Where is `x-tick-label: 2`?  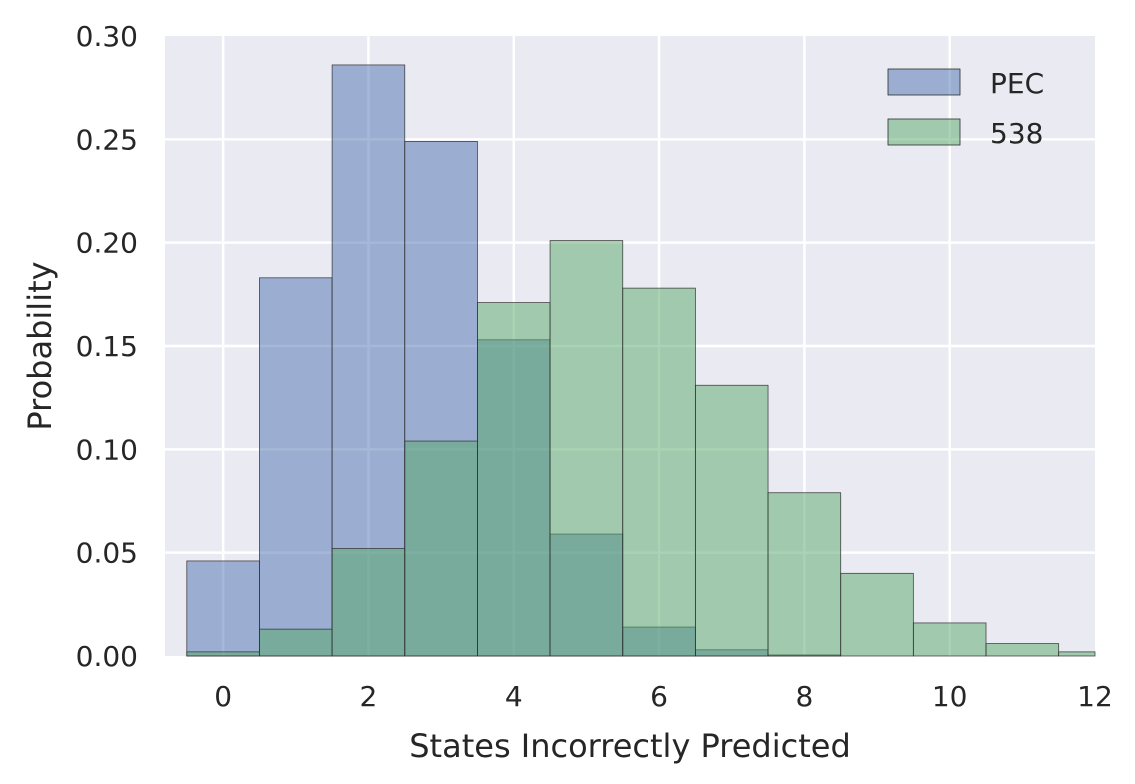
x-tick-label: 2 is located at coordinates (369, 696).